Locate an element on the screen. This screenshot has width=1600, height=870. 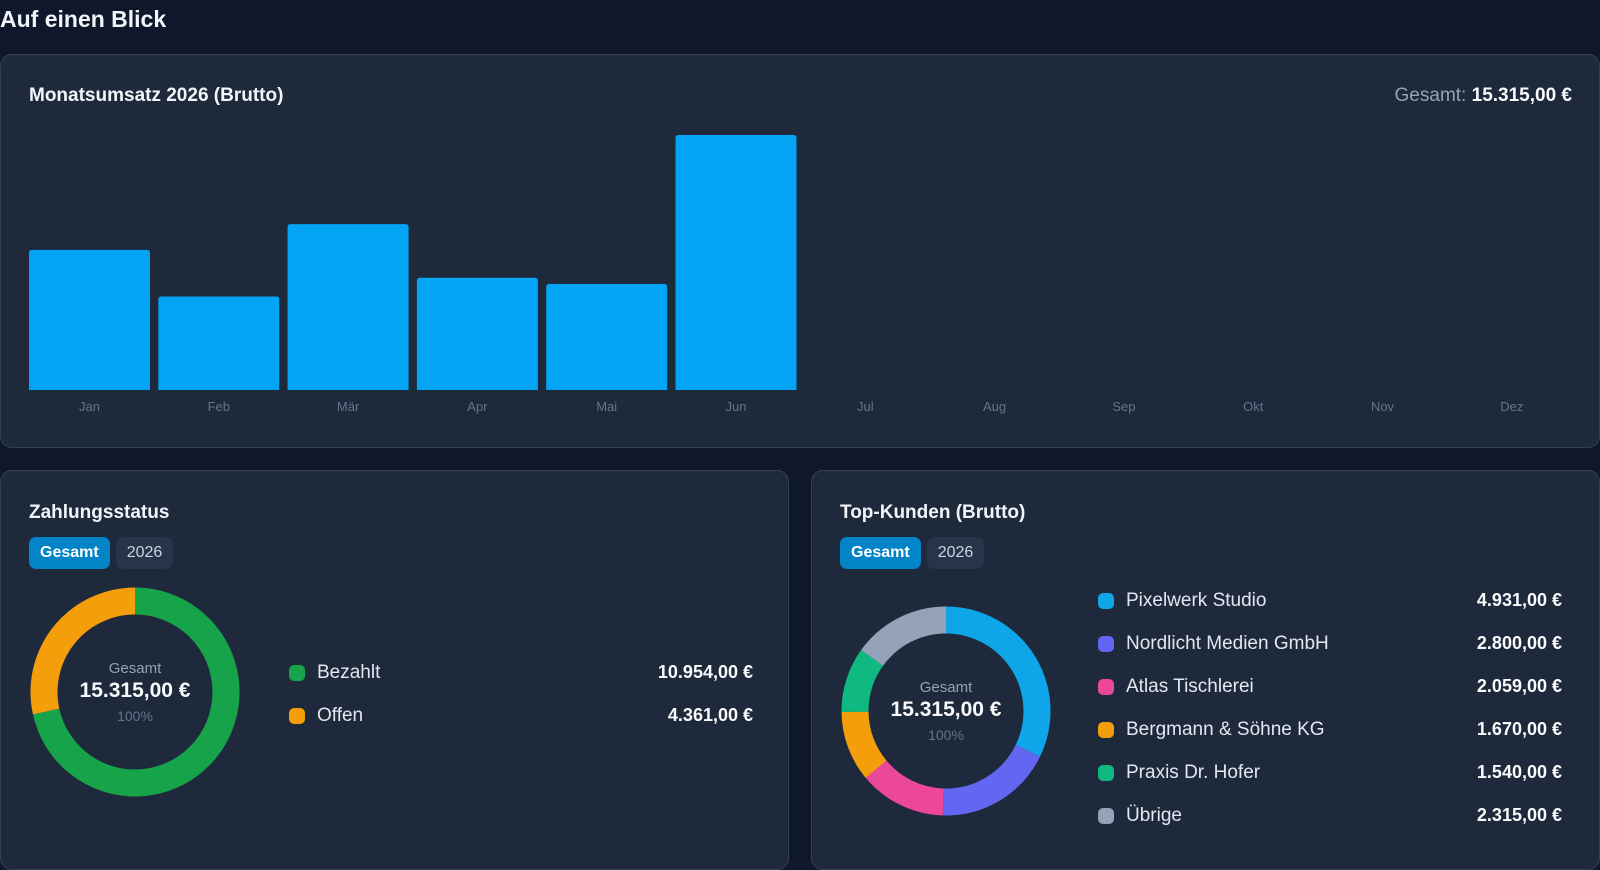
payment-legend: Bezahlt 10.954,00 € Offen 4.361,00 € is located at coordinates (521, 694).